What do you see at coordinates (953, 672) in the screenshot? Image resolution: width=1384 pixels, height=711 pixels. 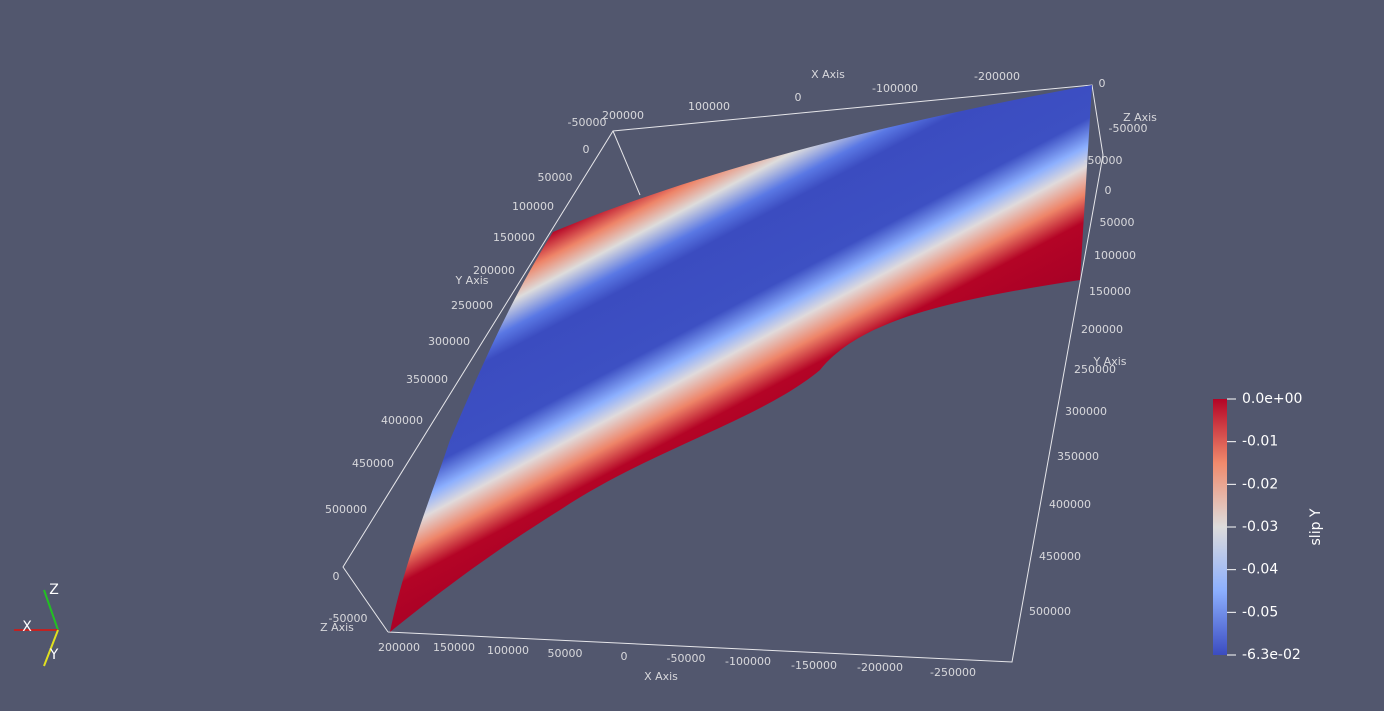 I see `axis-tick-label: -250000` at bounding box center [953, 672].